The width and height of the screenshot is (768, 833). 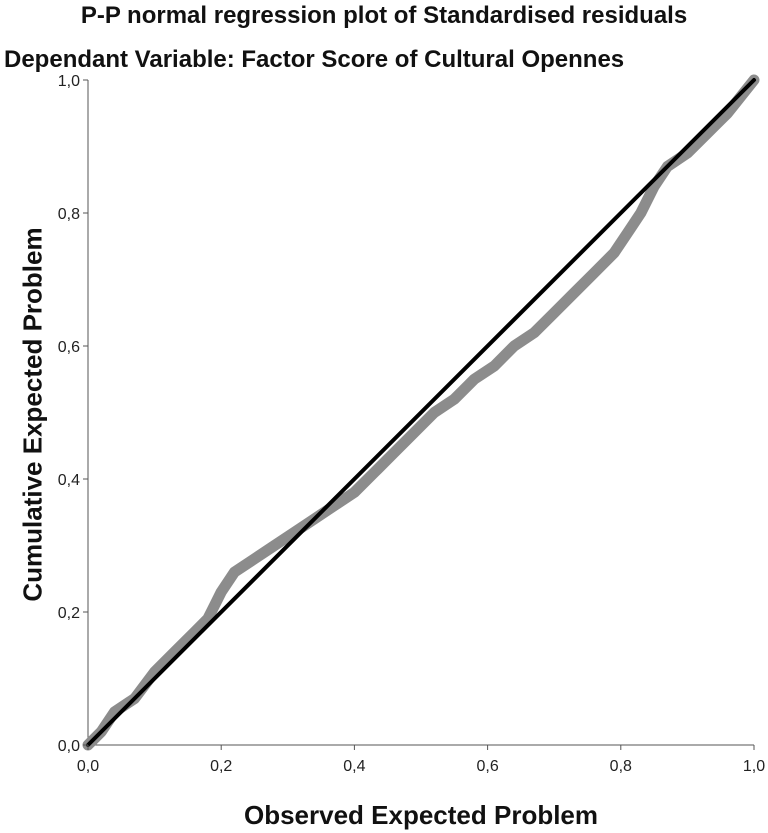 What do you see at coordinates (621, 766) in the screenshot?
I see `x-tick-label: 0,8` at bounding box center [621, 766].